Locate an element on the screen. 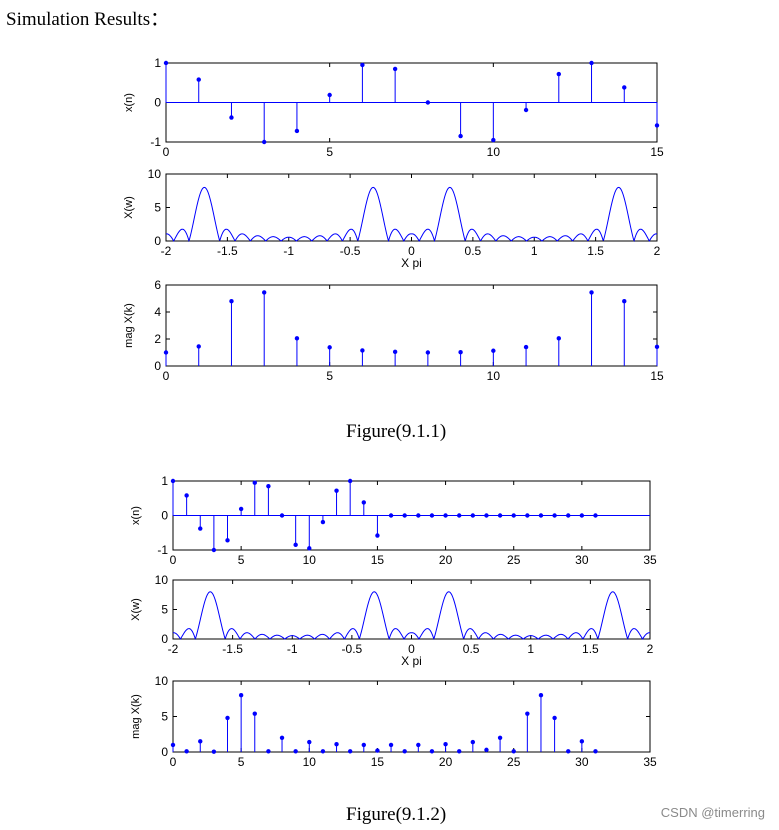 The image size is (779, 830). x-tick-label: 1 is located at coordinates (534, 251).